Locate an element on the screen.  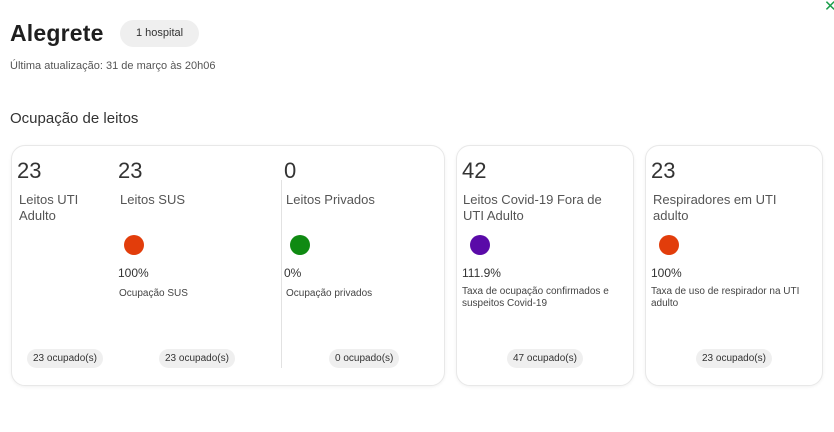
covid-value: 42 is located at coordinates (474, 170).